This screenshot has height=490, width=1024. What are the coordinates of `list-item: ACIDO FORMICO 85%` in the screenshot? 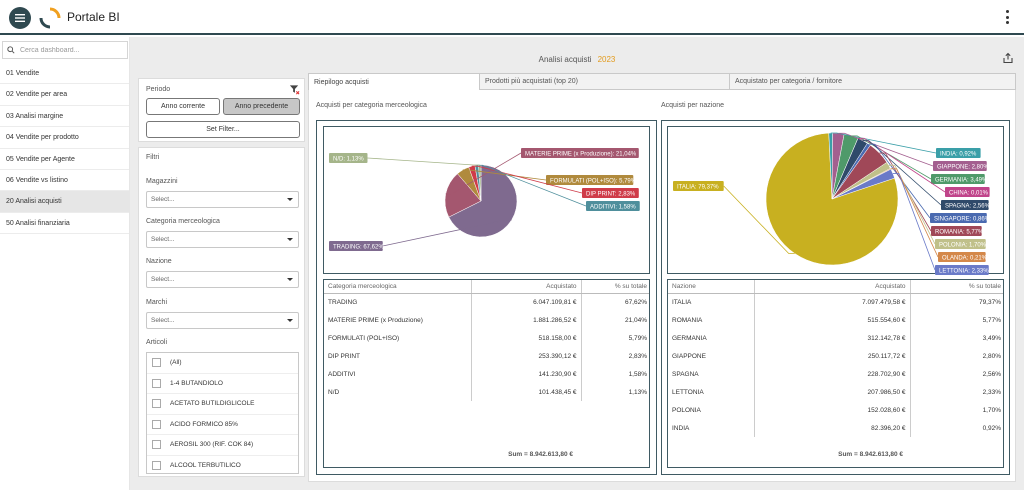 It's located at (222, 425).